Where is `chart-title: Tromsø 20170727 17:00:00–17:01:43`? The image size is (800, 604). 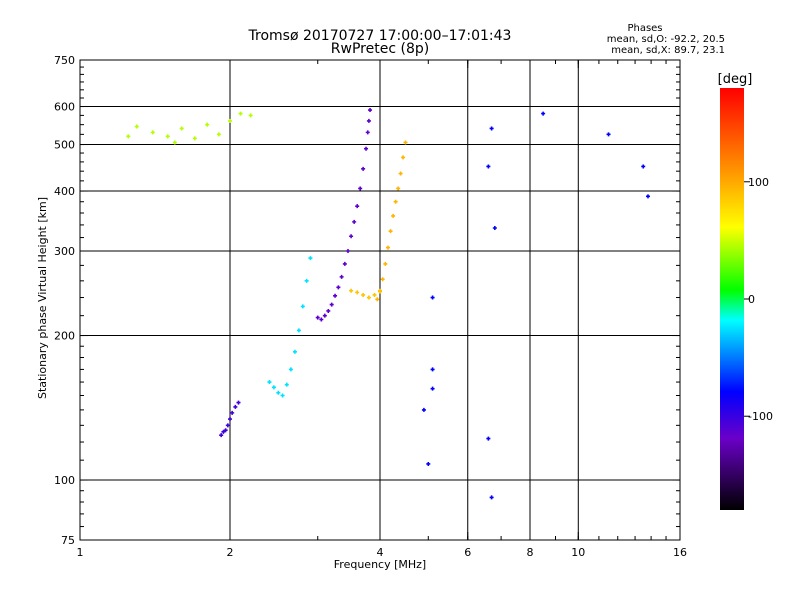
chart-title: Tromsø 20170727 17:00:00–17:01:43 is located at coordinates (380, 36).